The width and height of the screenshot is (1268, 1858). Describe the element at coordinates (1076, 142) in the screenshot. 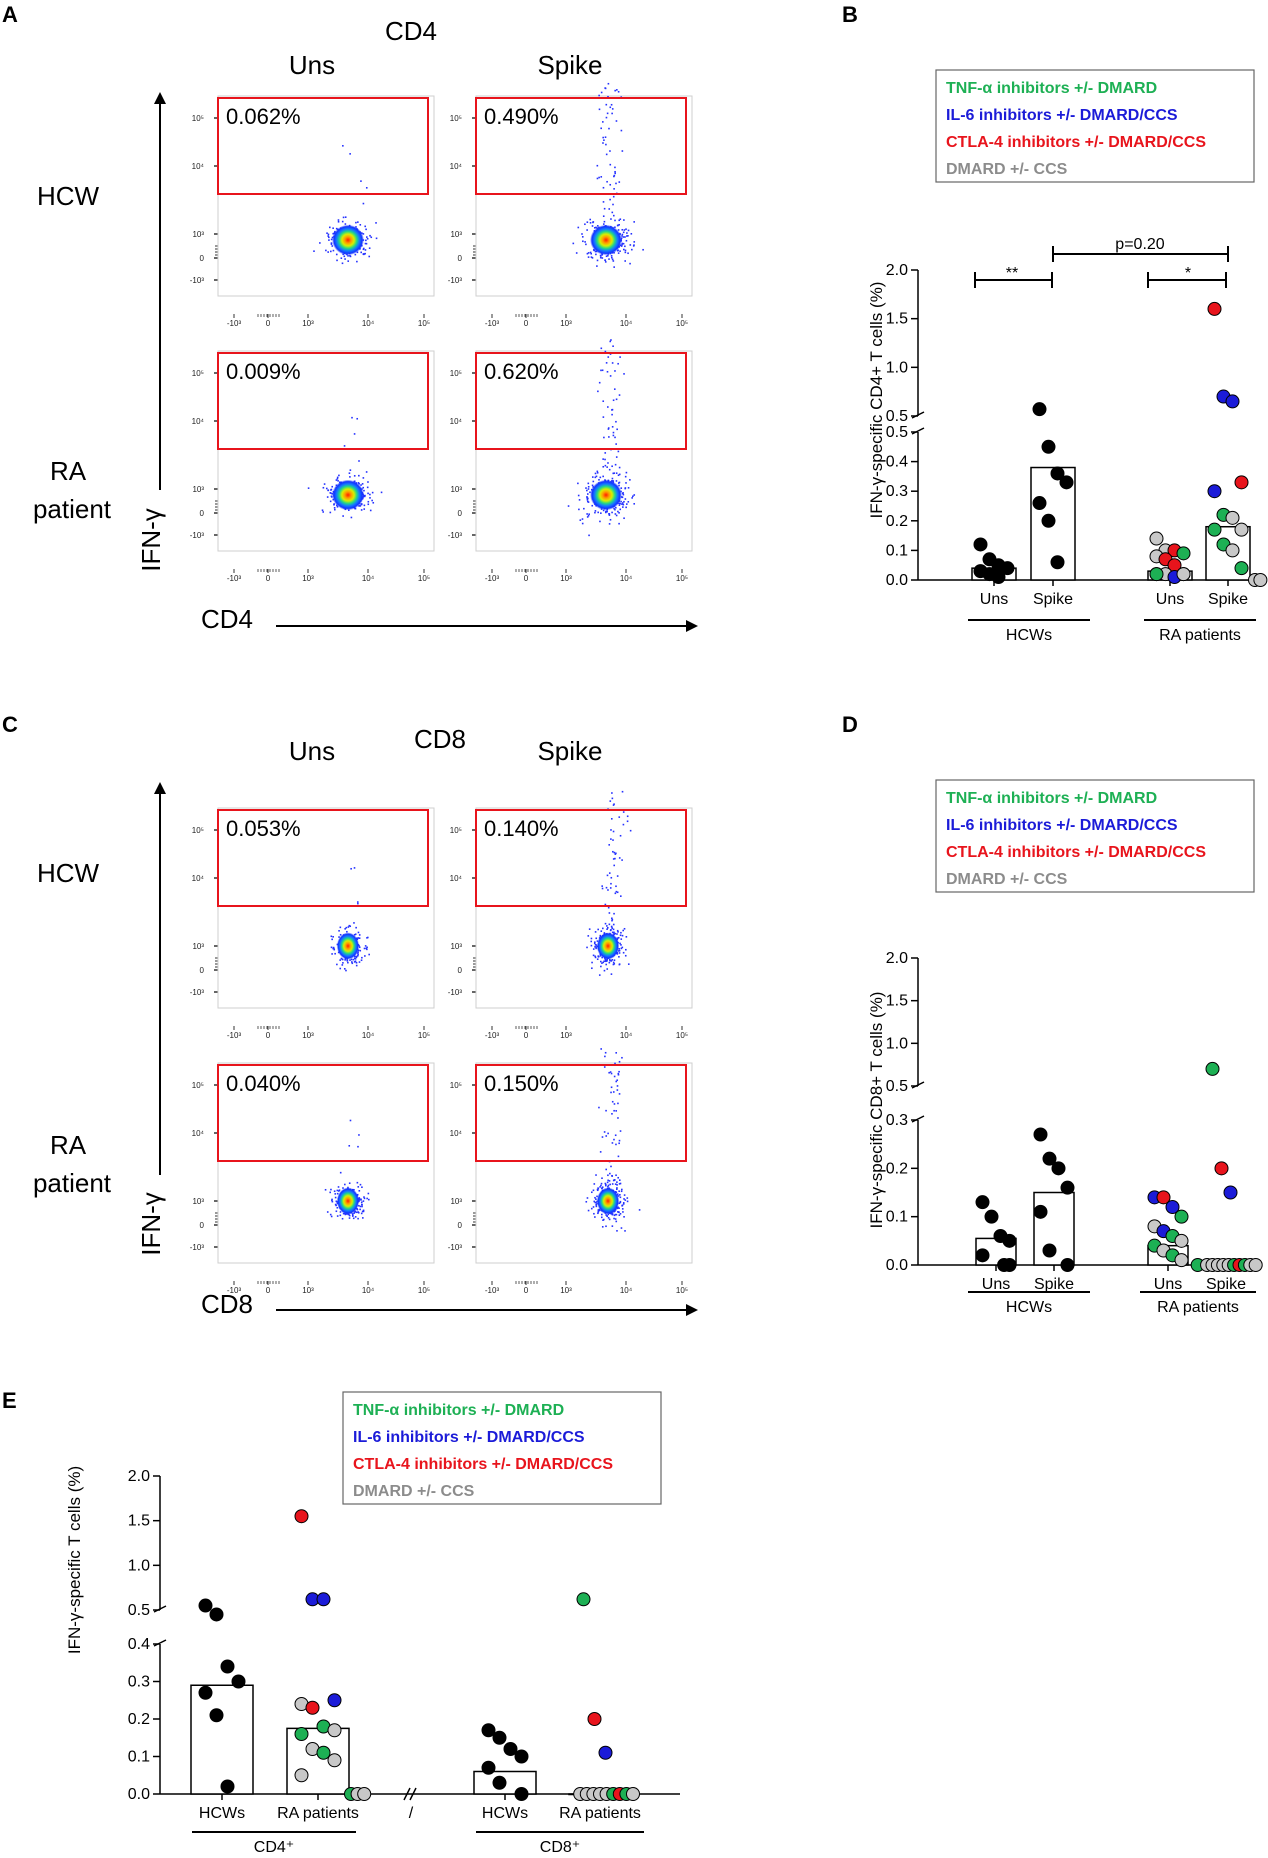

I see `legend-ctla4: CTLA-4 inhibitors +/- DMARD/CCS` at that location.